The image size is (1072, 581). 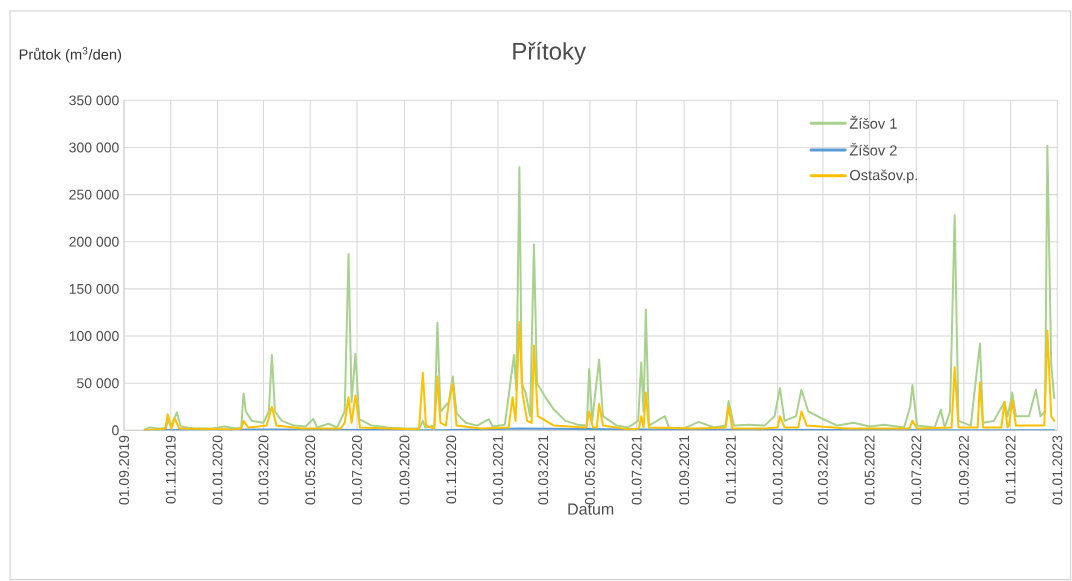 What do you see at coordinates (963, 470) in the screenshot?
I see `x-tick-label: 01.09.2022` at bounding box center [963, 470].